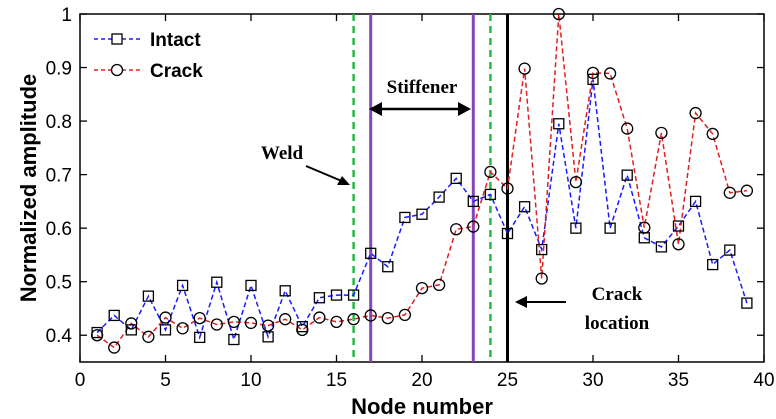  What do you see at coordinates (80, 380) in the screenshot?
I see `x-tick-label-0: 0` at bounding box center [80, 380].